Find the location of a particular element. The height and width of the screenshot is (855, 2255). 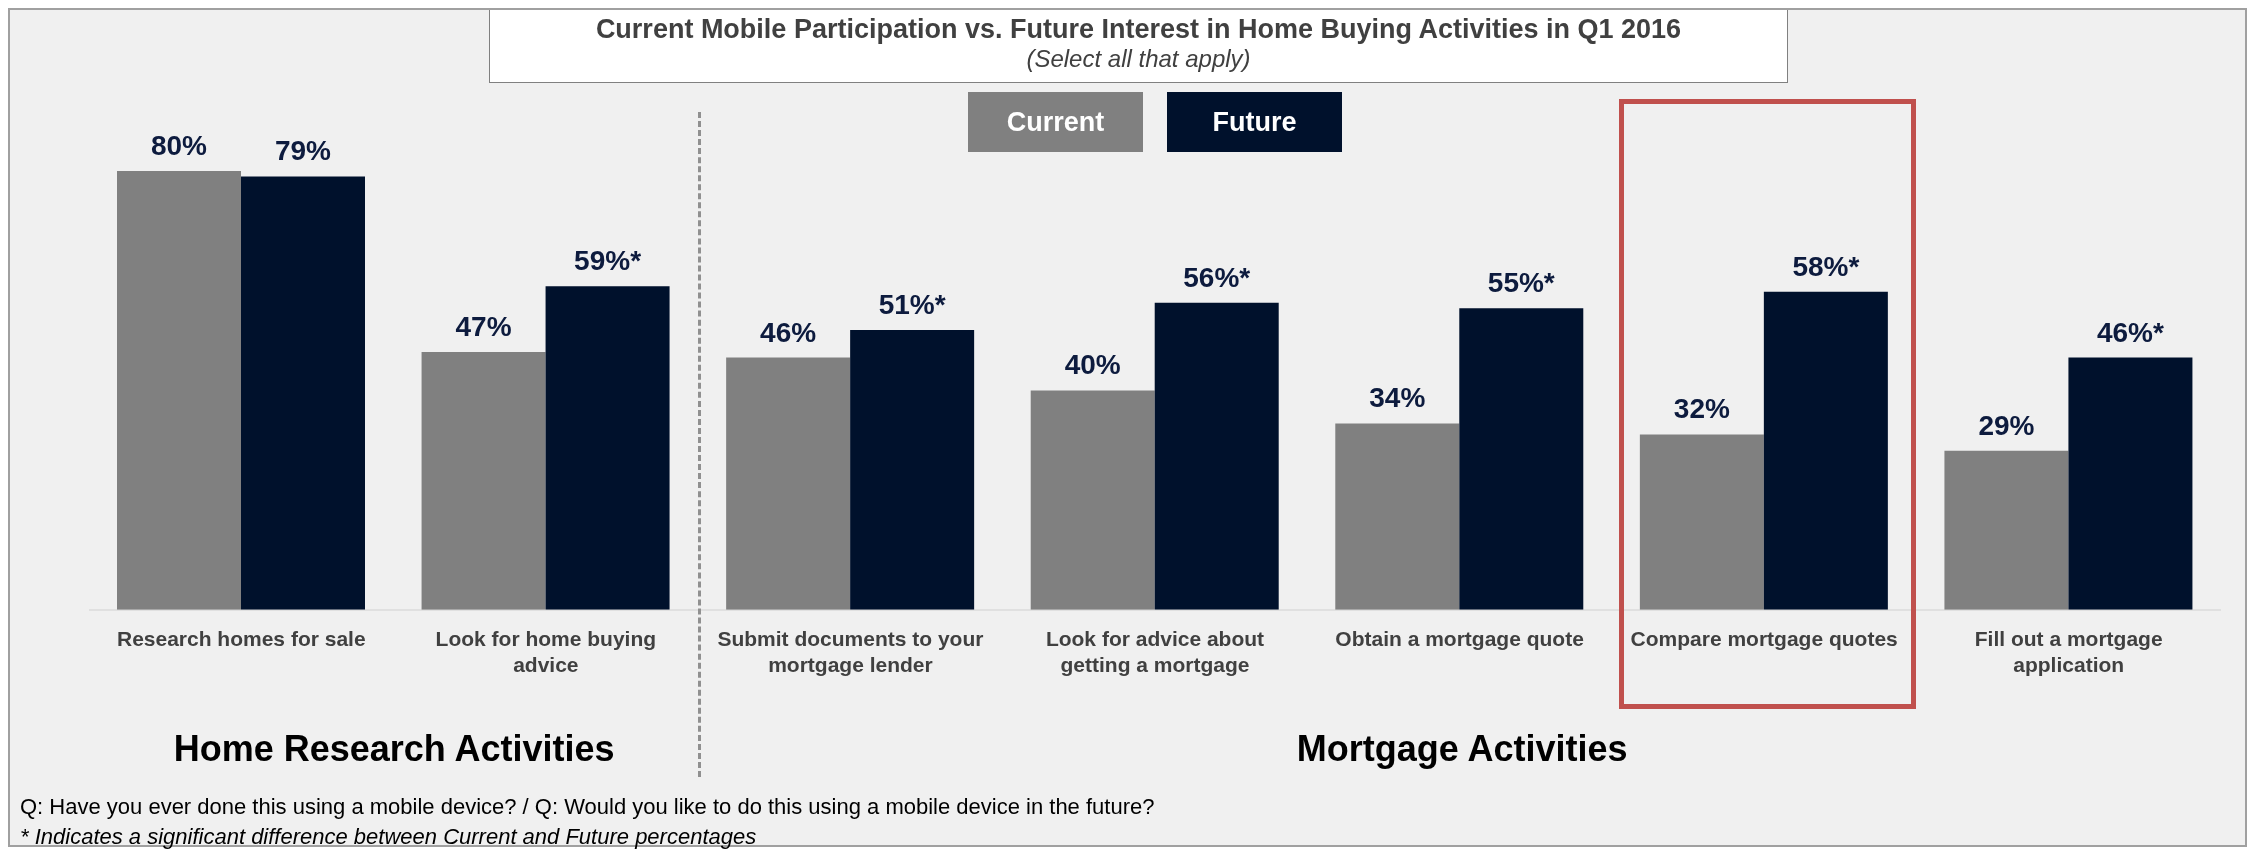

data-label: 46%* is located at coordinates (2130, 332).